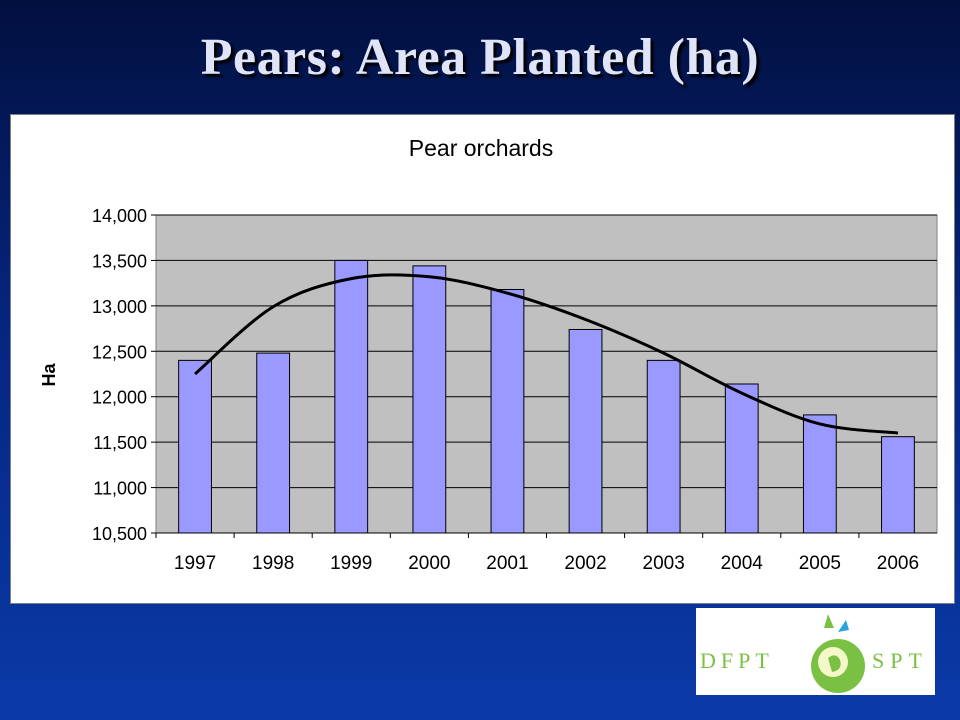 The width and height of the screenshot is (960, 720). Describe the element at coordinates (898, 485) in the screenshot. I see `bar-2006` at that location.